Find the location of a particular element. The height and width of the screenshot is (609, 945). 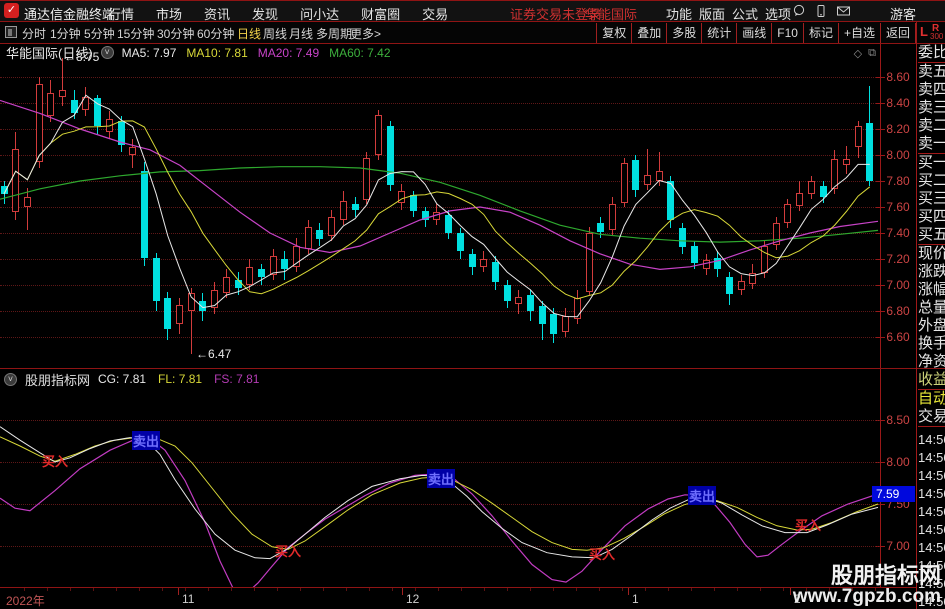

toolbar-button-叠加: 叠加 is located at coordinates (648, 32).